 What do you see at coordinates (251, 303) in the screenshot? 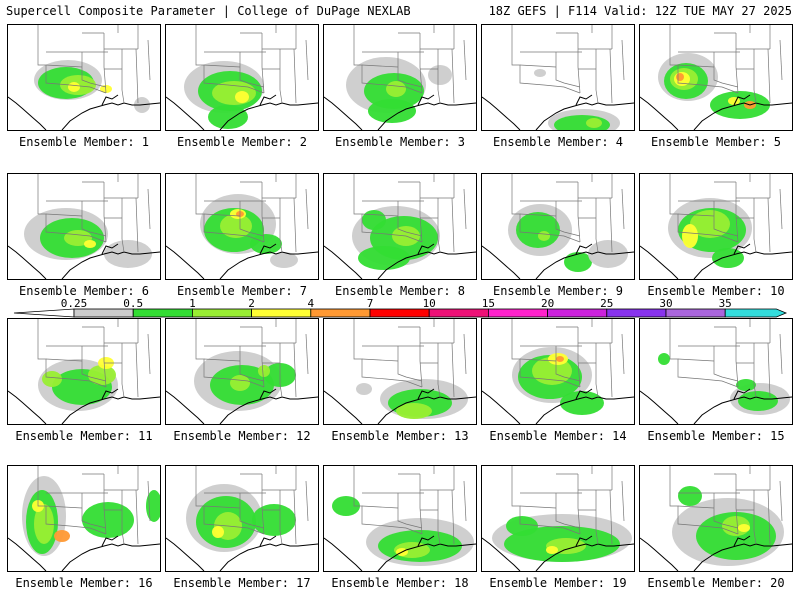
I see `colorbar-tick-label: 2` at bounding box center [251, 303].